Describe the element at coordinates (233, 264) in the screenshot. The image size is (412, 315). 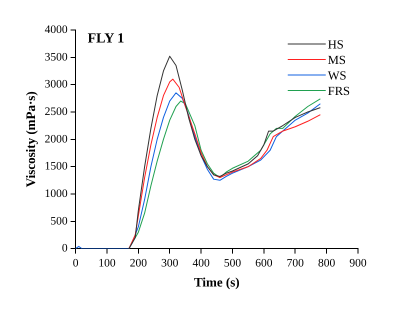
I see `x-tick-label: 500` at that location.